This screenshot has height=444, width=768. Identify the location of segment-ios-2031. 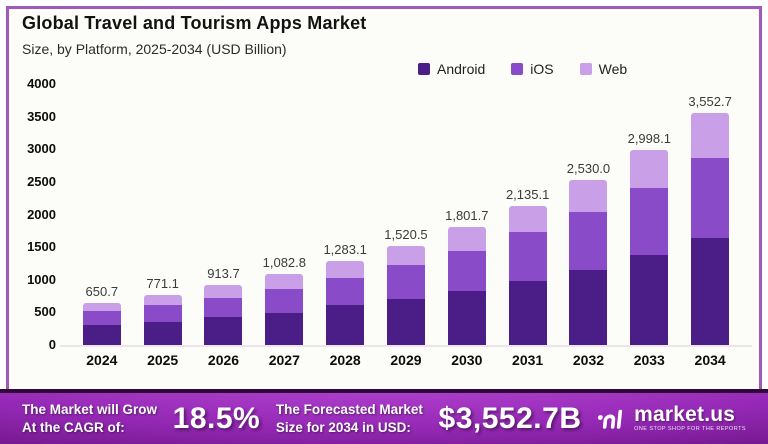
(527, 256).